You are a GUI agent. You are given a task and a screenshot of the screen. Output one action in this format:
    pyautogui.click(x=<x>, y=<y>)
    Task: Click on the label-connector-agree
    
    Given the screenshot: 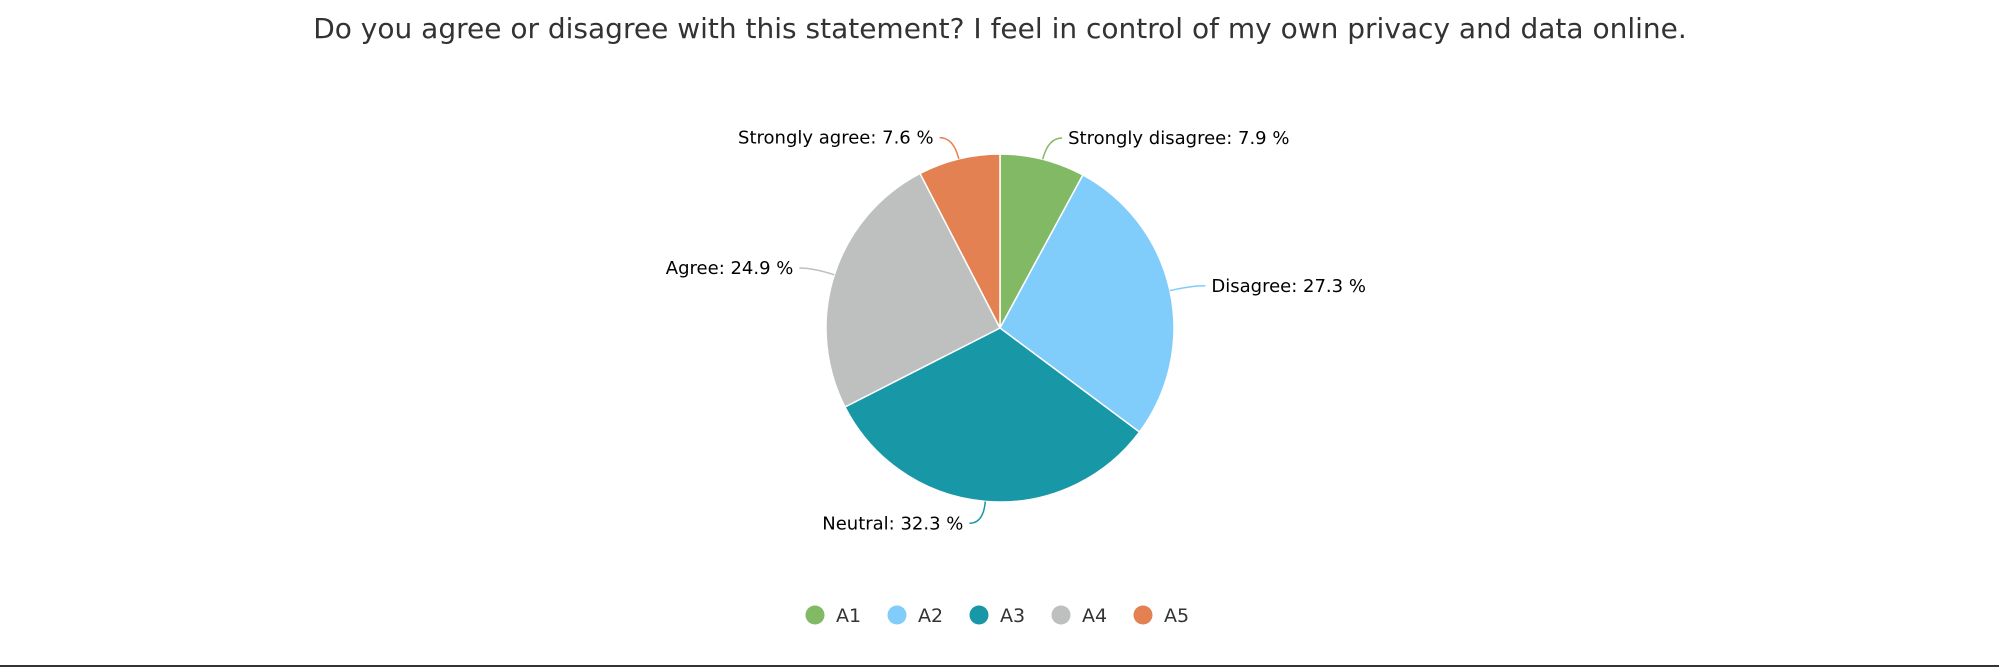 What is the action you would take?
    pyautogui.click(x=817, y=271)
    